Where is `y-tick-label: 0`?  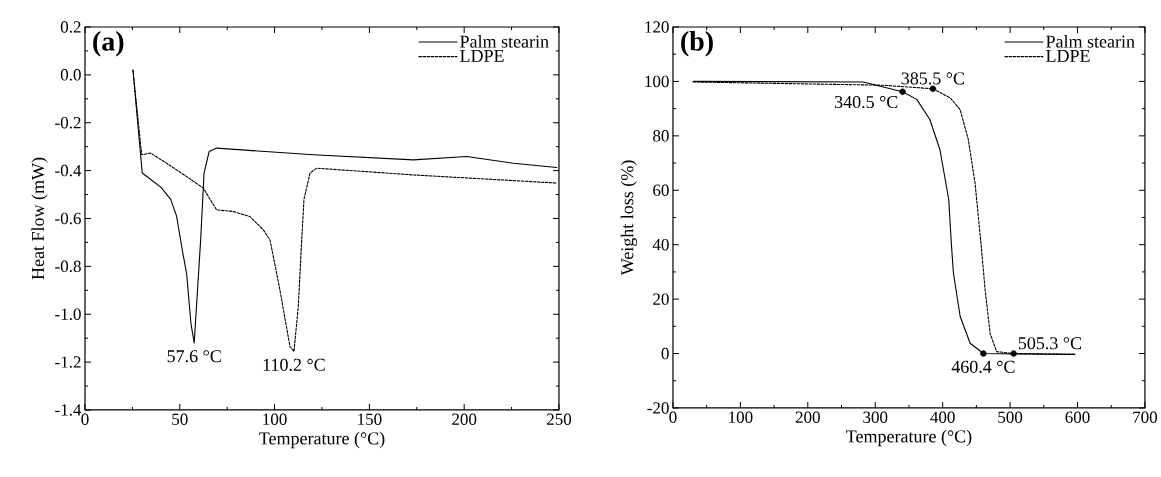 y-tick-label: 0 is located at coordinates (665, 353).